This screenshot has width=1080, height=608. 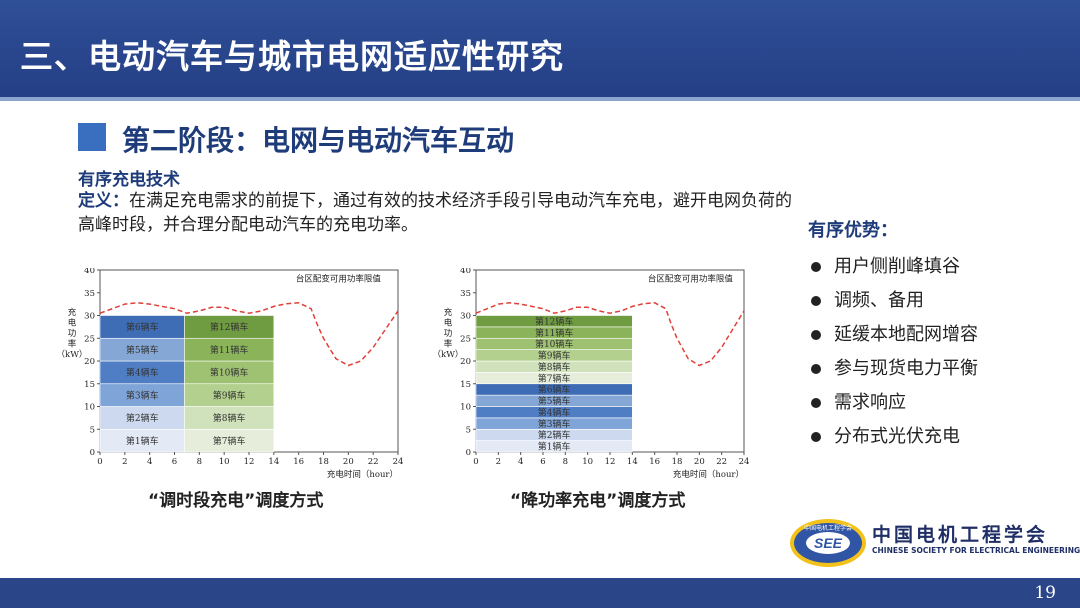 I want to click on vehicle-label: 第12辆车, so click(x=554, y=321).